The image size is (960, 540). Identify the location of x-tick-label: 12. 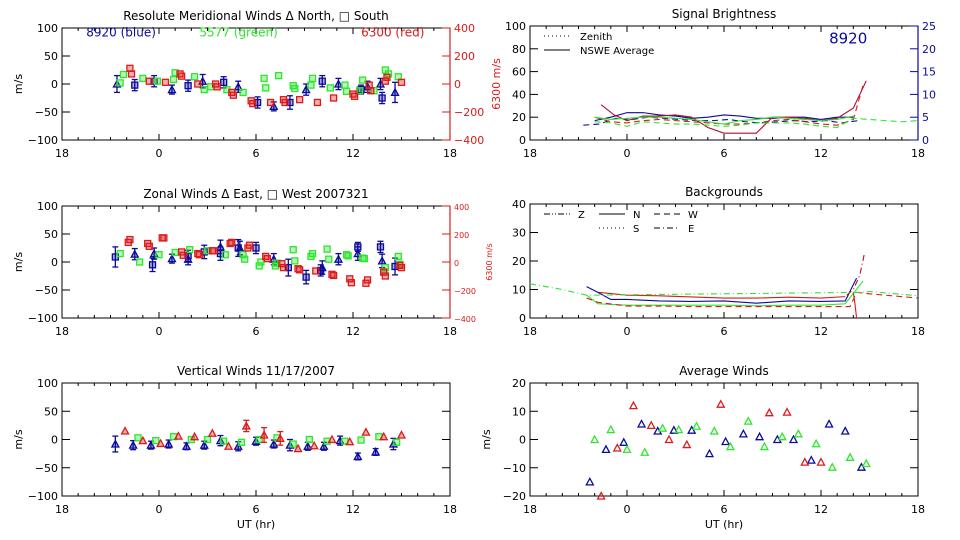
(353, 331).